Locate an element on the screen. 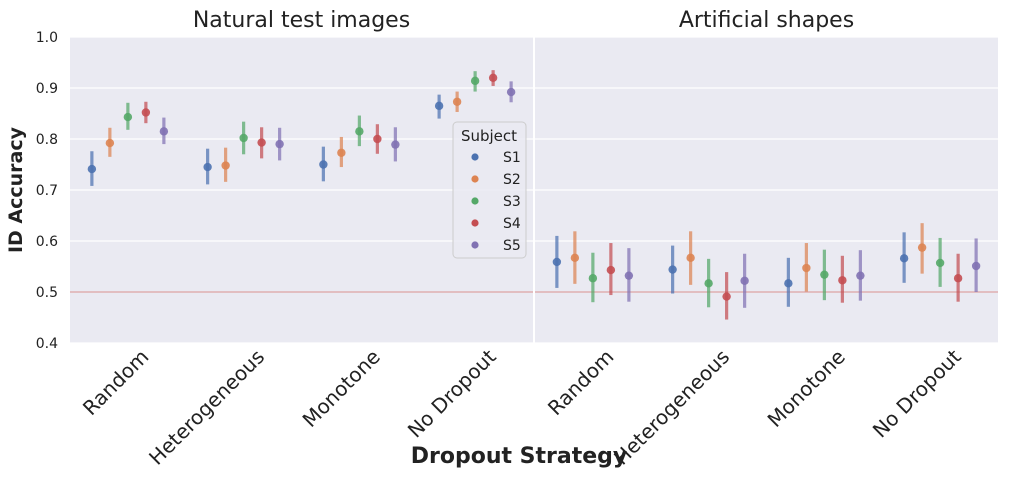  y-axis-label: ID Accuracy is located at coordinates (16, 189).